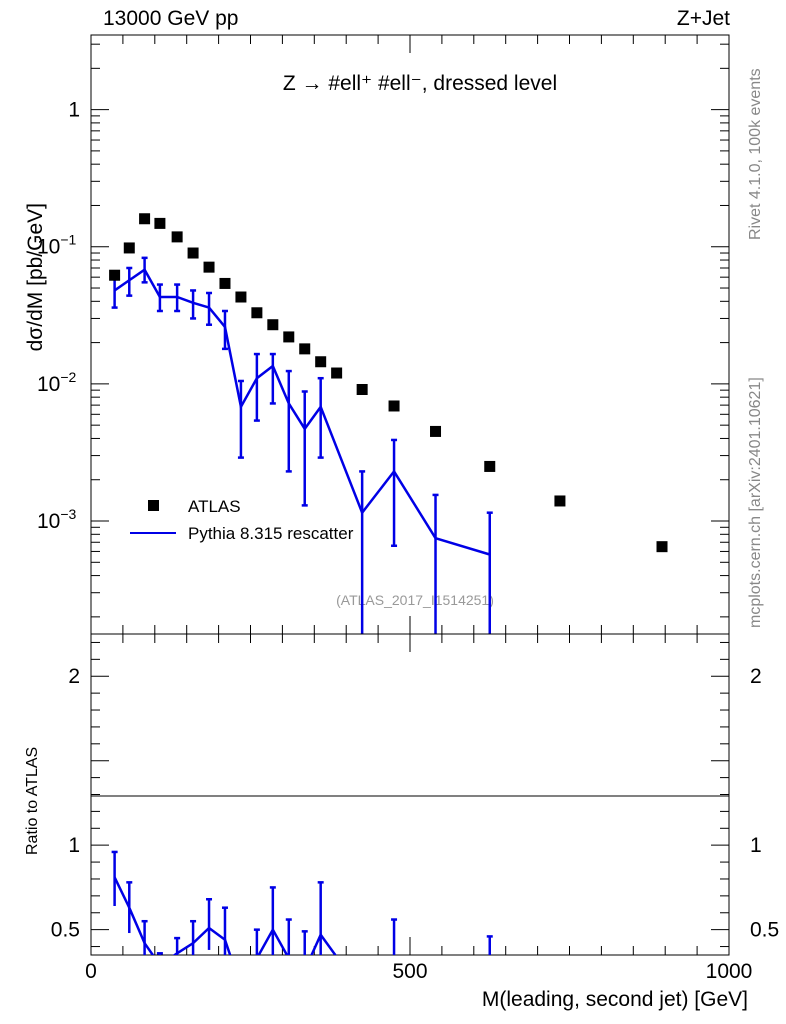  Describe the element at coordinates (153, 505) in the screenshot. I see `legend-atlas-marker` at that location.